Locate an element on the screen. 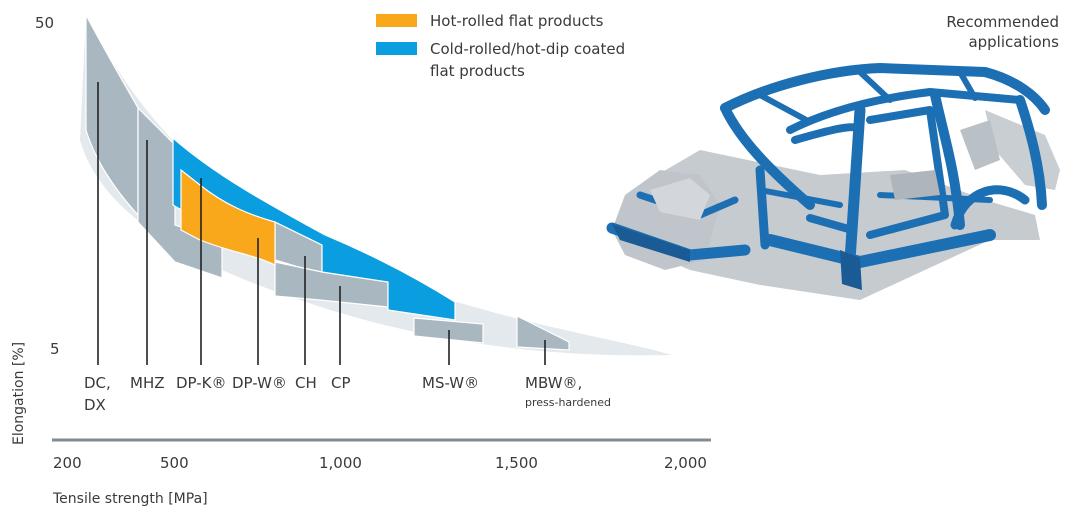 Image resolution: width=1065 pixels, height=509 pixels. x-tick-1500: 1,500 is located at coordinates (516, 463).